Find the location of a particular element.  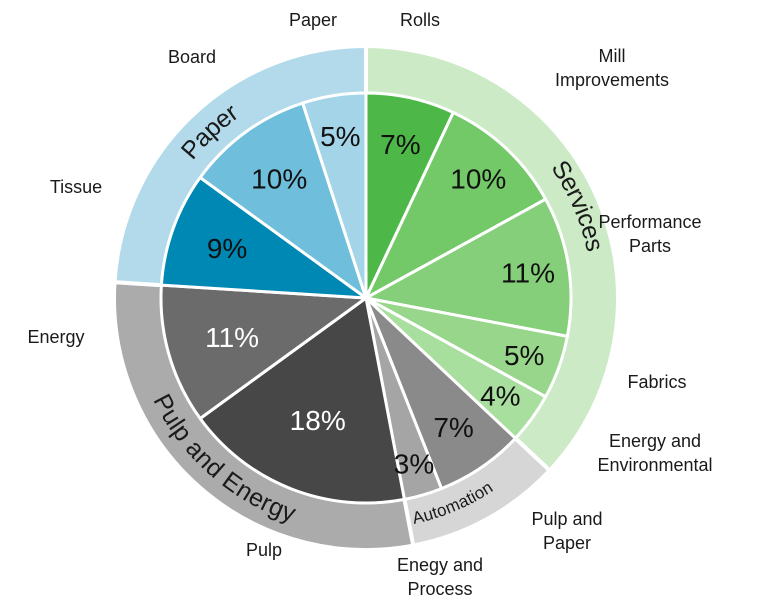

value-label-energy: 11% is located at coordinates (232, 337).